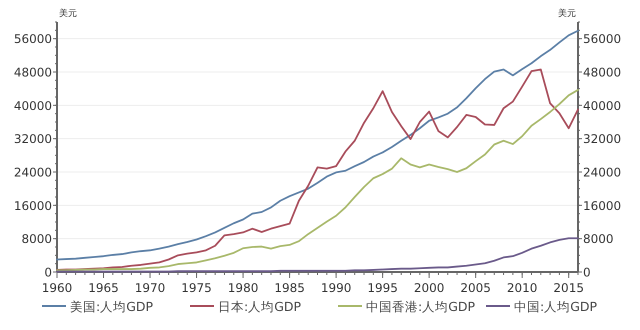 The width and height of the screenshot is (640, 330). Describe the element at coordinates (57, 288) in the screenshot. I see `x-tick-label: 1960` at that location.